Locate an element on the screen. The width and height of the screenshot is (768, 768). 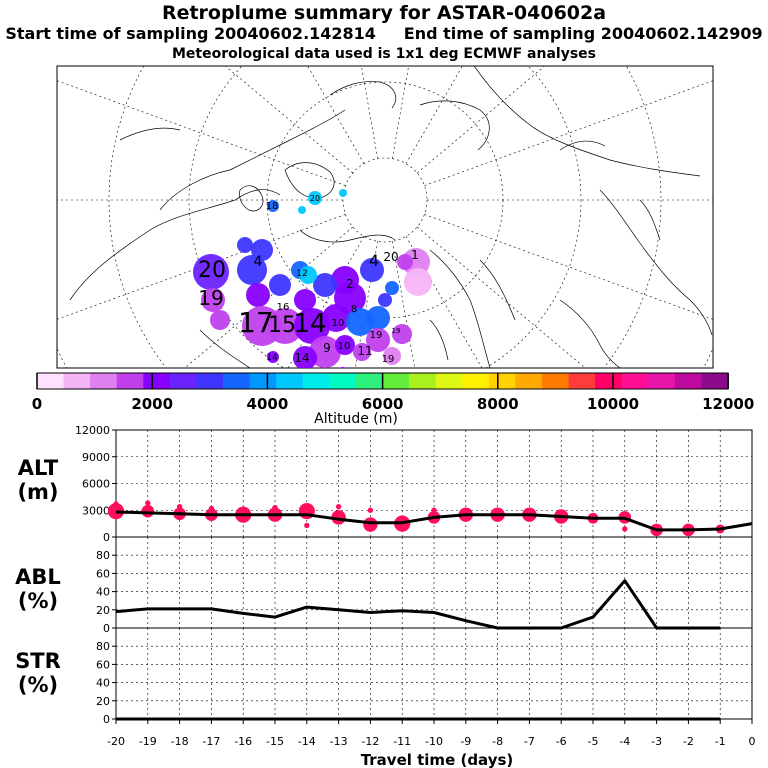
x-tick-label: -20 is located at coordinates (116, 741).